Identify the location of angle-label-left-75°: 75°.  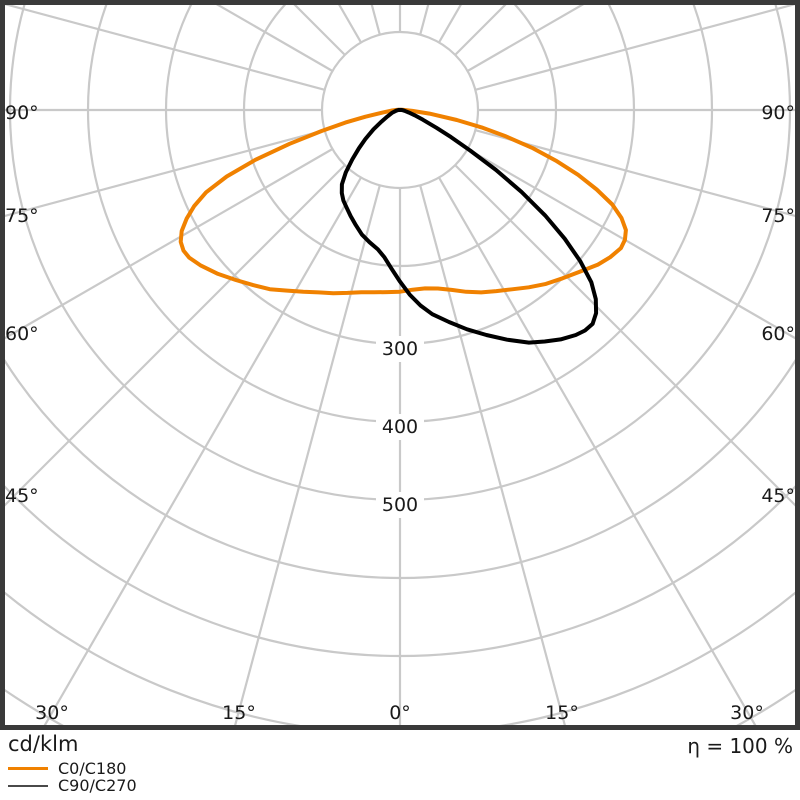
(22, 216).